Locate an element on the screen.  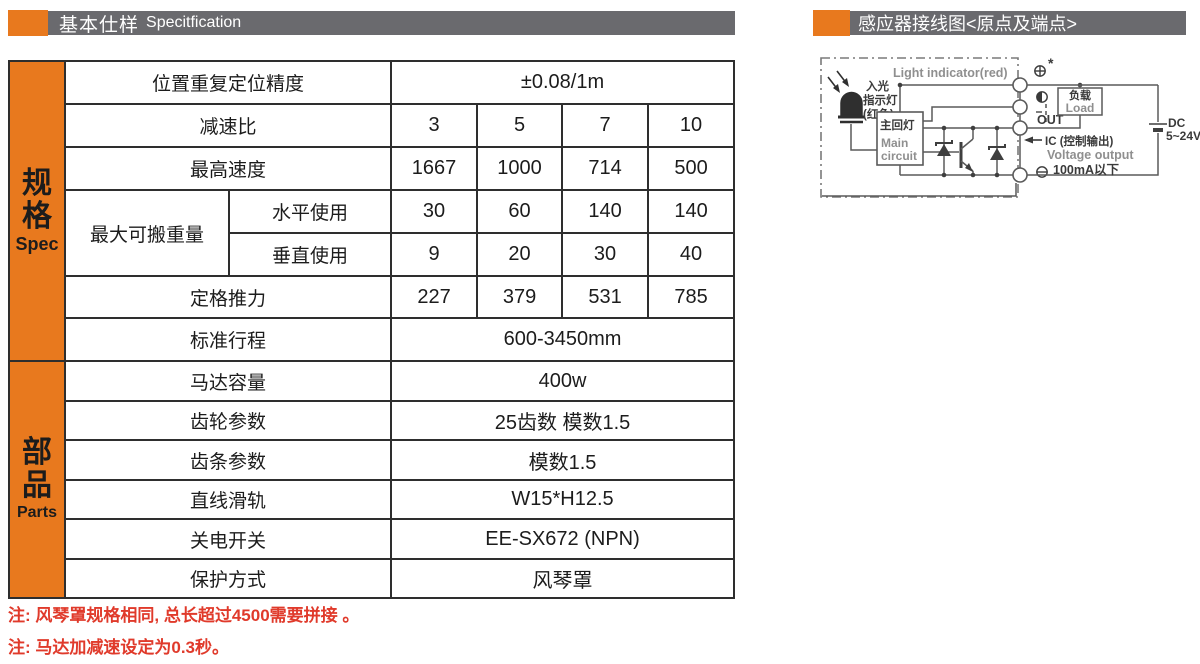
ic-output-label: IC (控制输出) is located at coordinates (1079, 141).